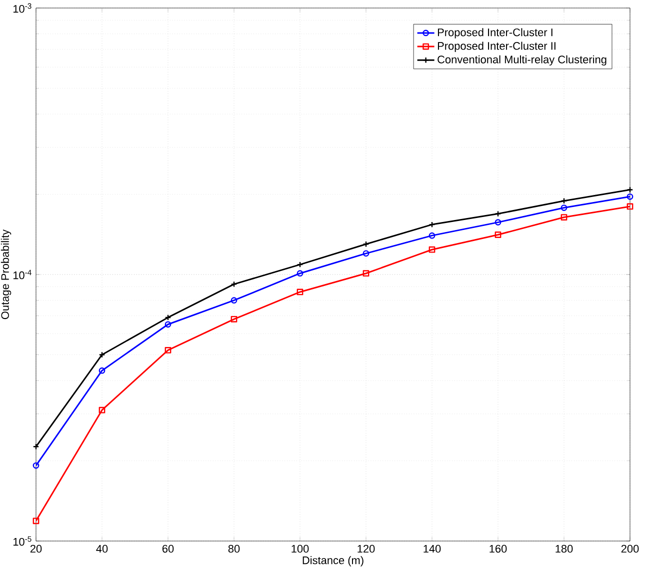 This screenshot has width=645, height=586. I want to click on legend-label: Proposed Inter-Cluster I, so click(495, 33).